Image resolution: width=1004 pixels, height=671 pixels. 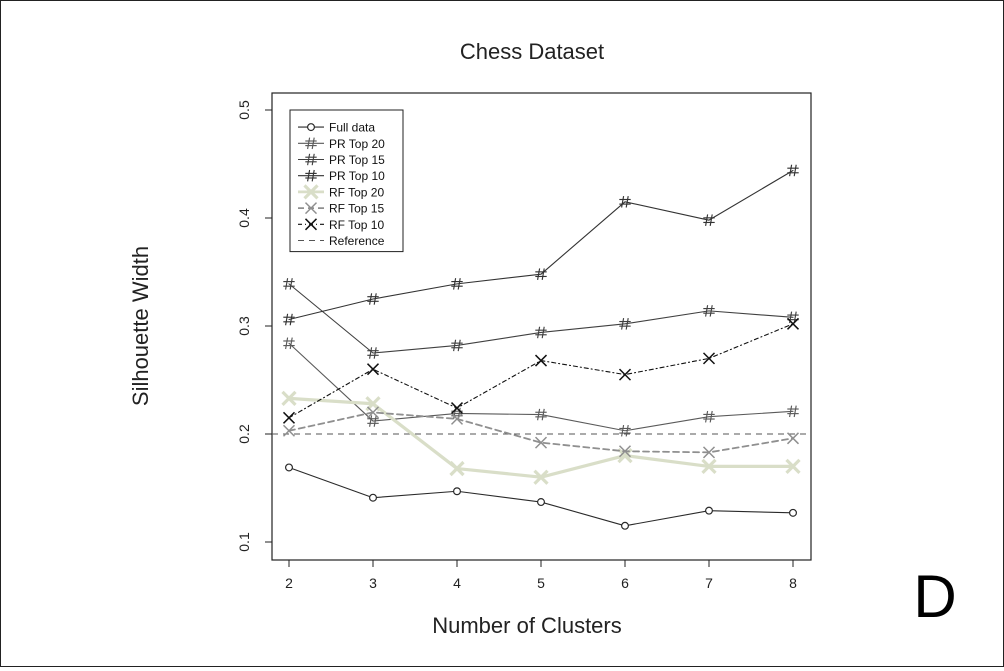 I want to click on x-axis-label: Number of Clusters, so click(x=527, y=625).